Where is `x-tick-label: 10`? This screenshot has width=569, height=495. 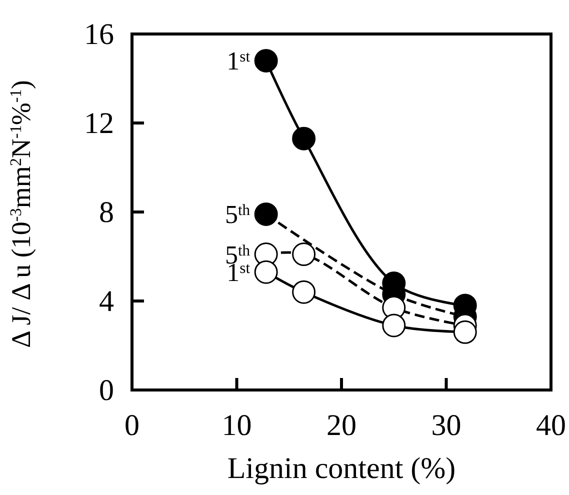
x-tick-label: 10 is located at coordinates (237, 425).